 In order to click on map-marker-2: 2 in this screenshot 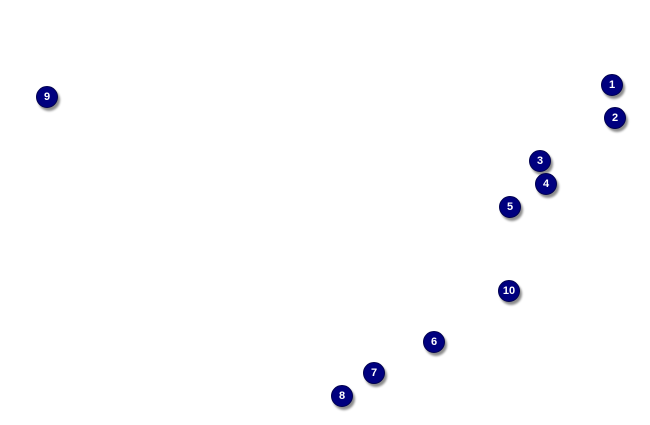, I will do `click(615, 118)`.